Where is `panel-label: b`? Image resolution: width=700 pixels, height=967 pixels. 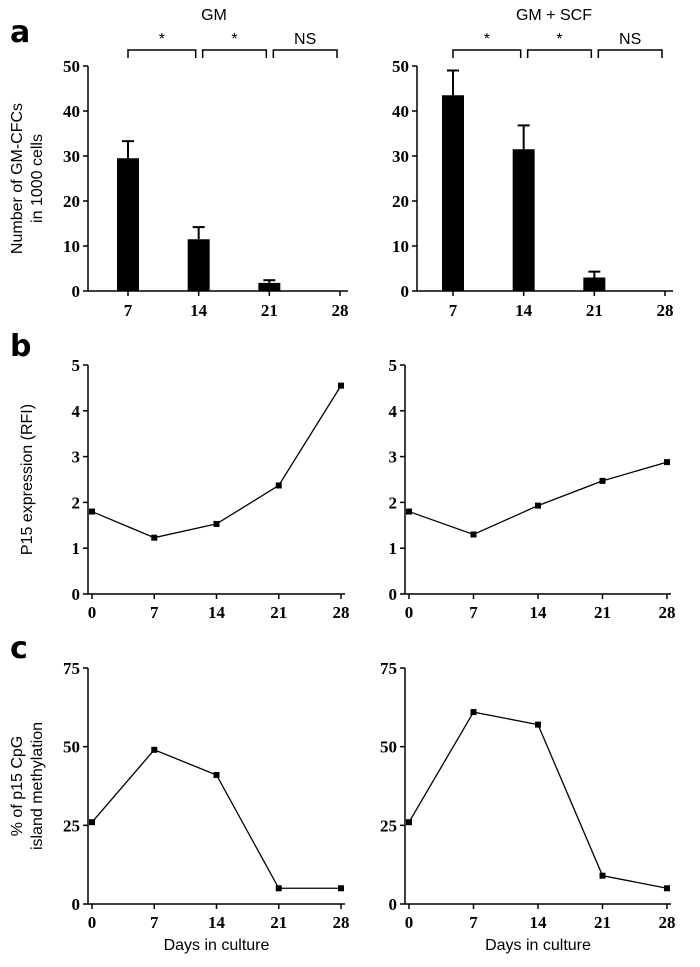
panel-label: b is located at coordinates (20, 346).